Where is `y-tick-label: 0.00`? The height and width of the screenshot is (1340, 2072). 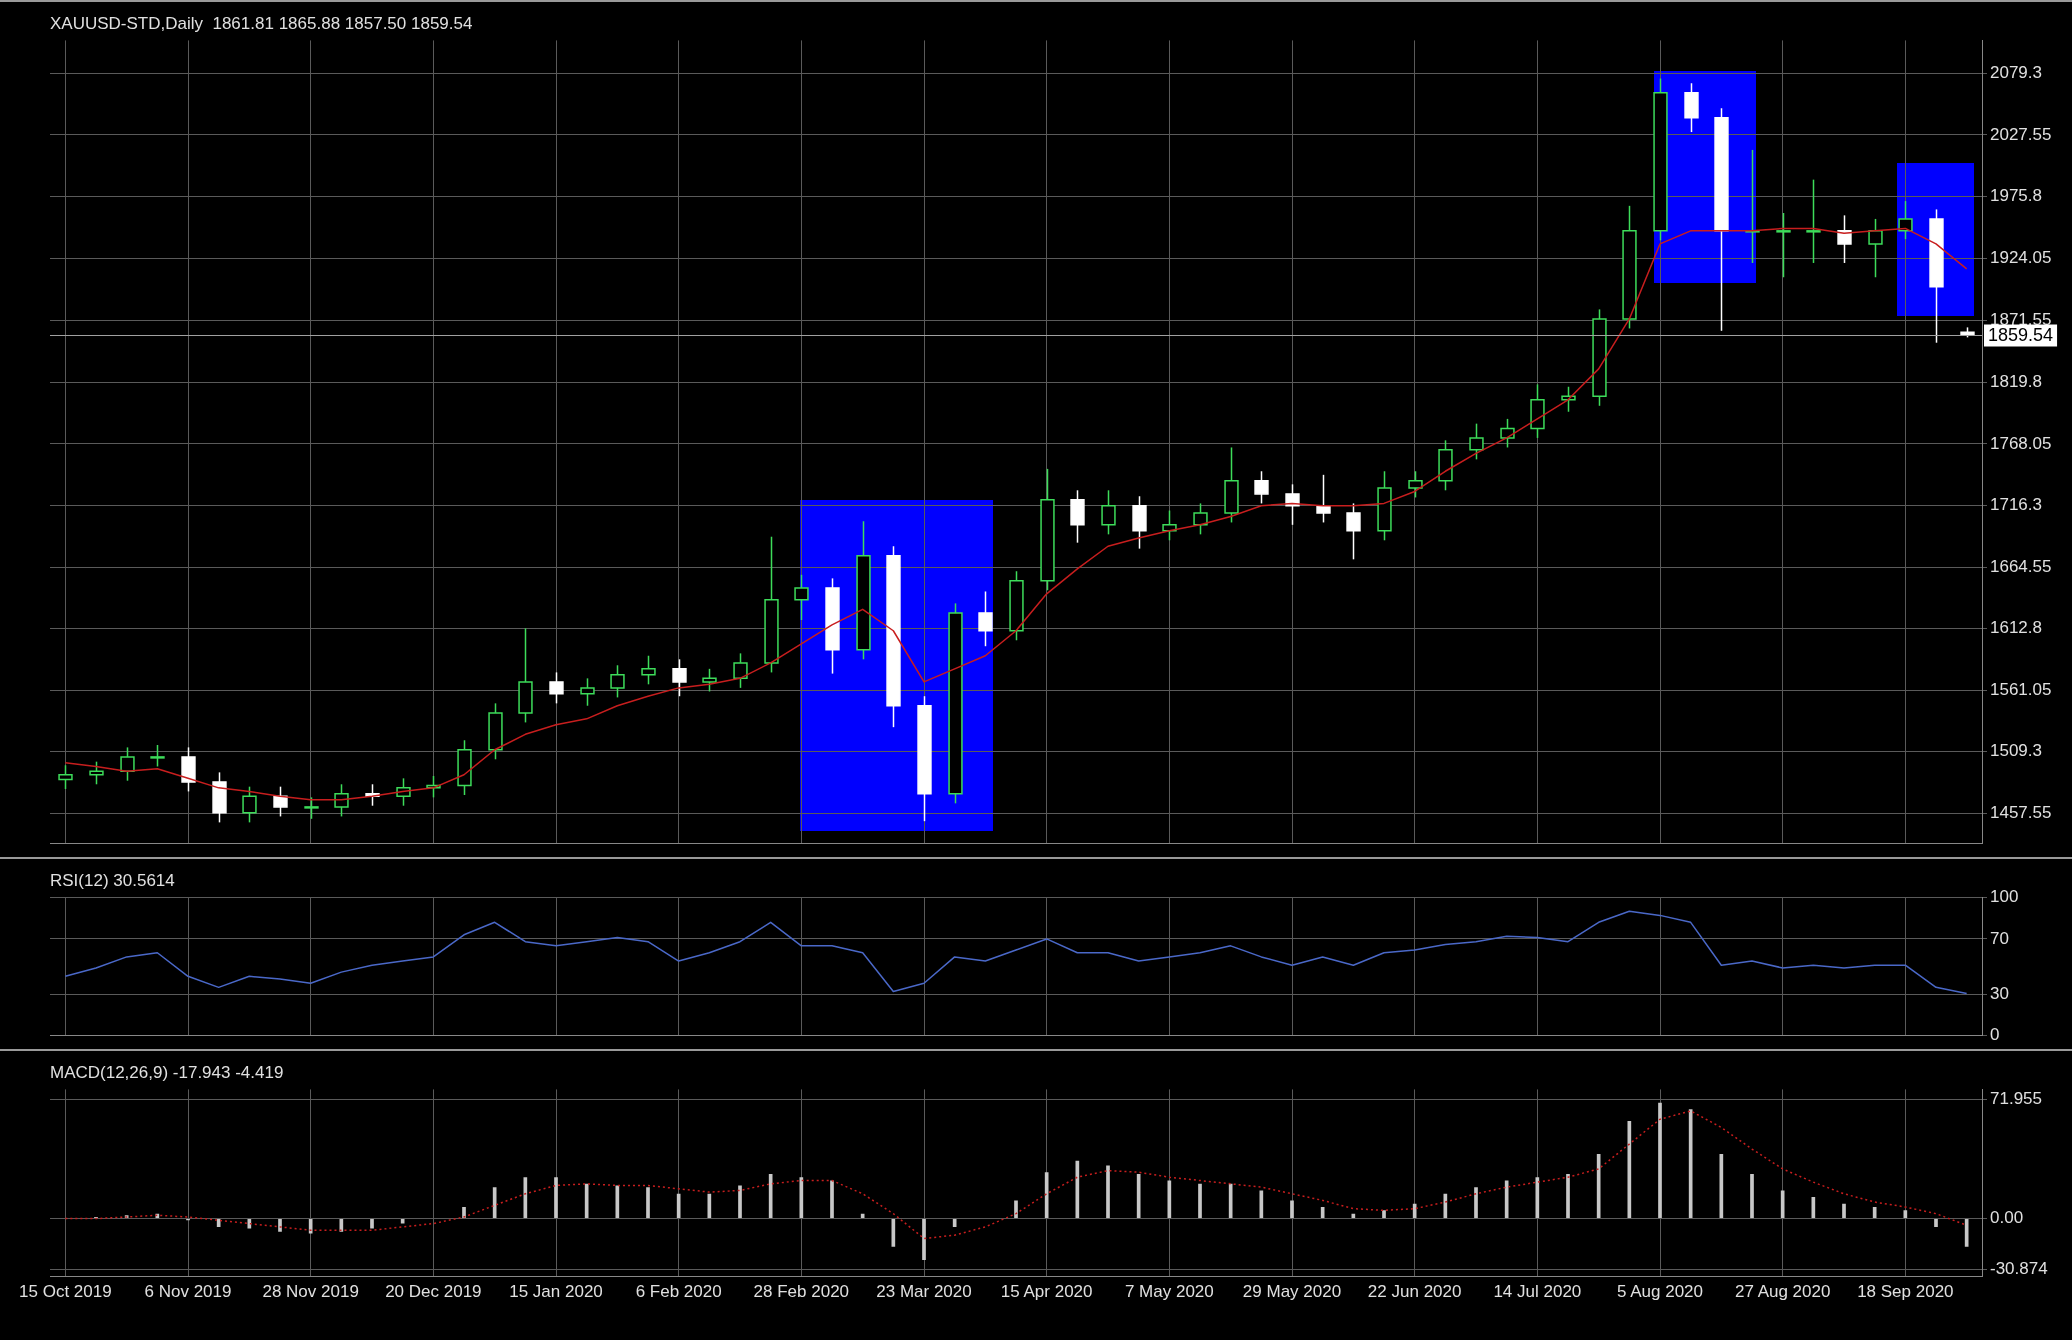
y-tick-label: 0.00 is located at coordinates (2007, 1218).